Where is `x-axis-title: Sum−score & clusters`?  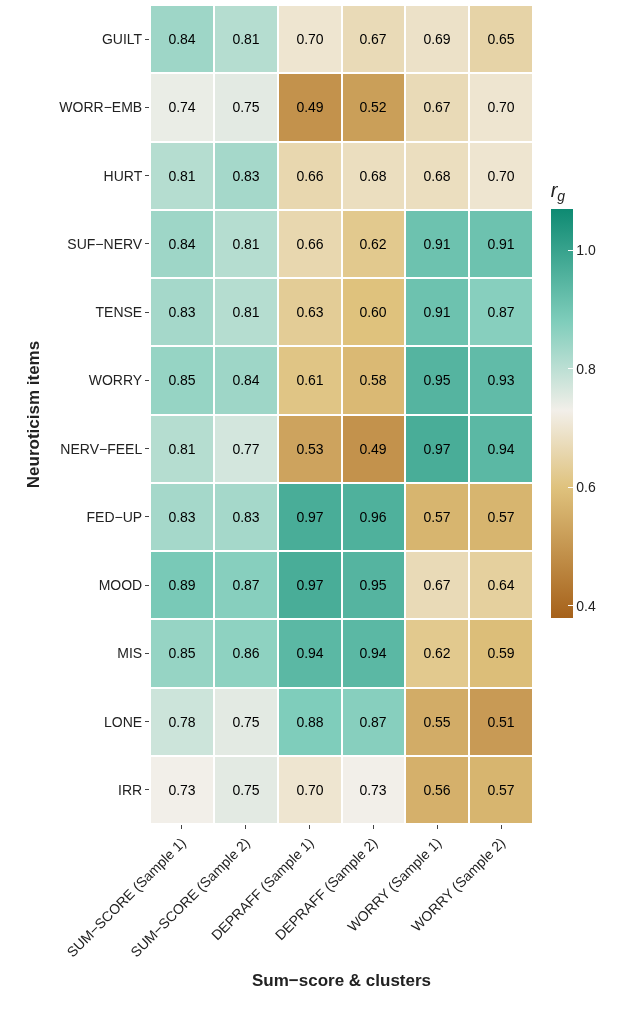 x-axis-title: Sum−score & clusters is located at coordinates (341, 981).